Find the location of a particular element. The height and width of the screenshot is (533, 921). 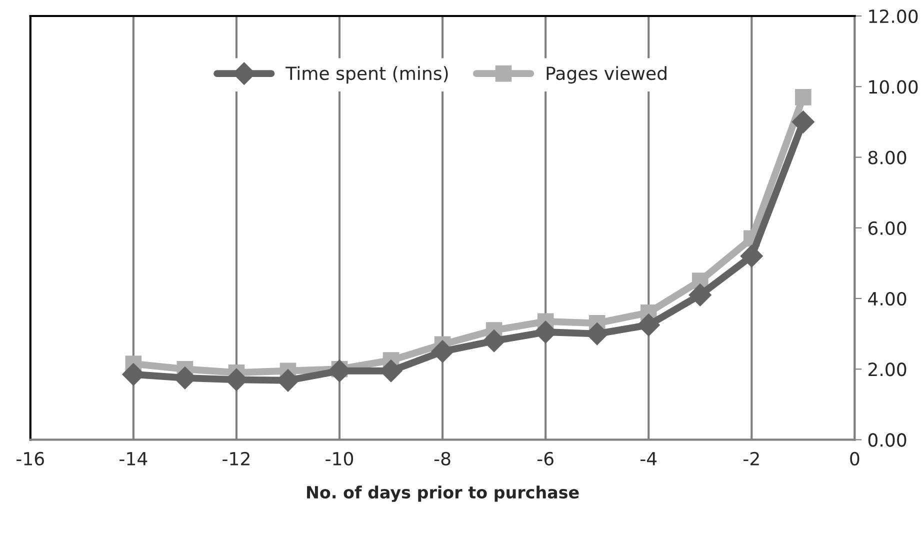

legend-label: Time spent (mins) is located at coordinates (367, 75).